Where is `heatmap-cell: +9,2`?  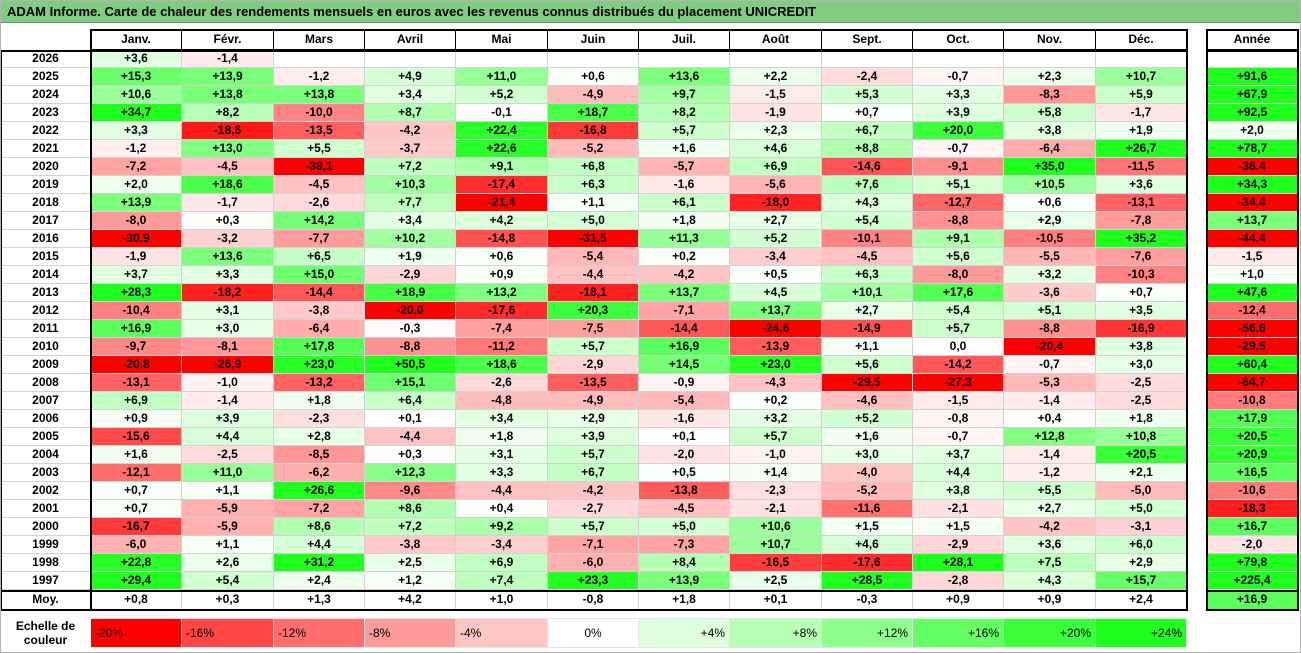 heatmap-cell: +9,2 is located at coordinates (502, 527).